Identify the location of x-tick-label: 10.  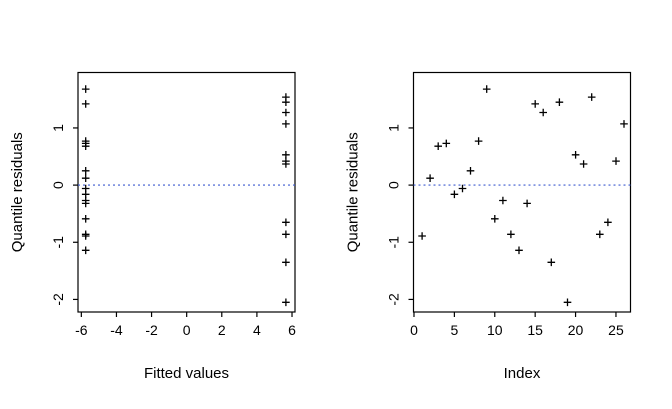
(495, 330).